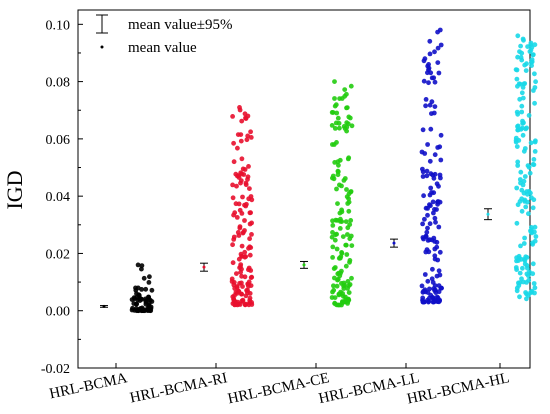 Image resolution: width=550 pixels, height=414 pixels. I want to click on y-tick-label: 0.02, so click(58, 254).